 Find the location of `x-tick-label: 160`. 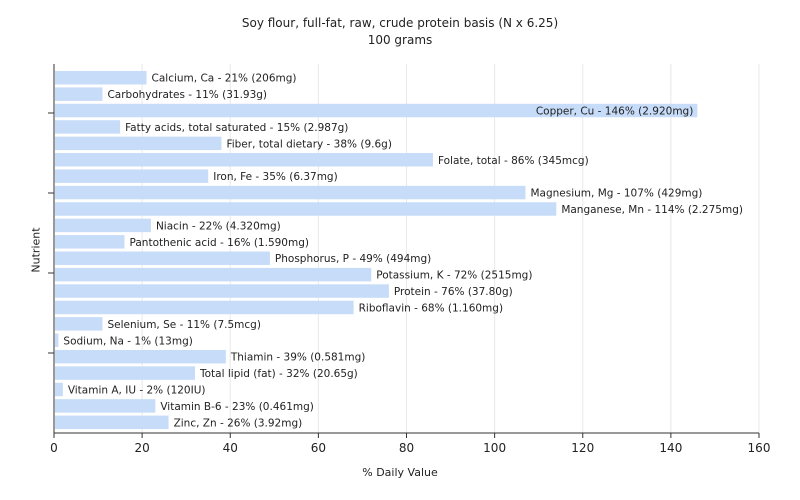

x-tick-label: 160 is located at coordinates (759, 448).